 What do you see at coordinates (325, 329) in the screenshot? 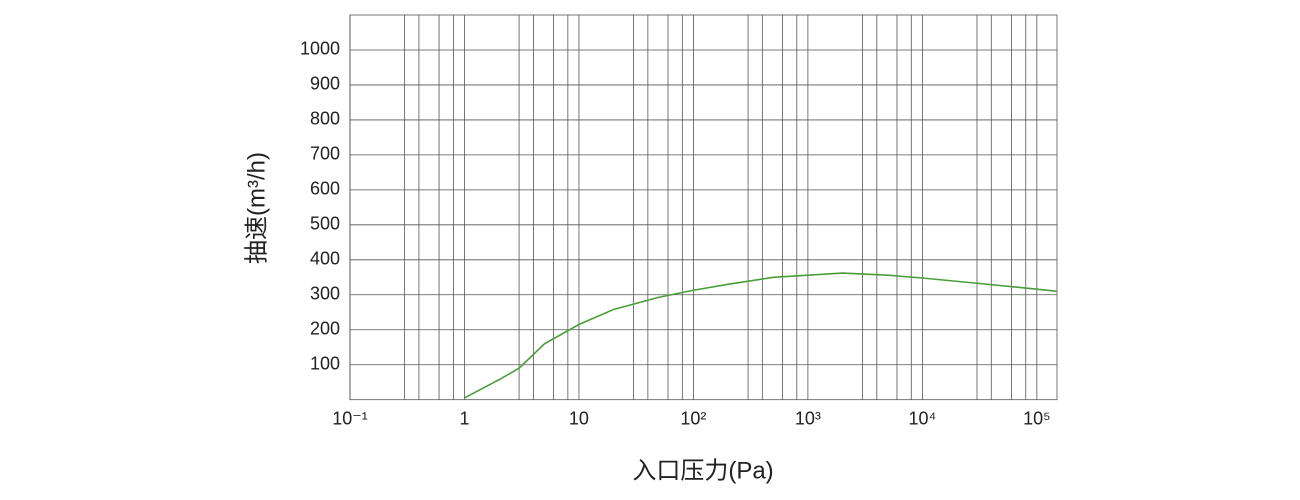
I see `y-tick-label: 200` at bounding box center [325, 329].